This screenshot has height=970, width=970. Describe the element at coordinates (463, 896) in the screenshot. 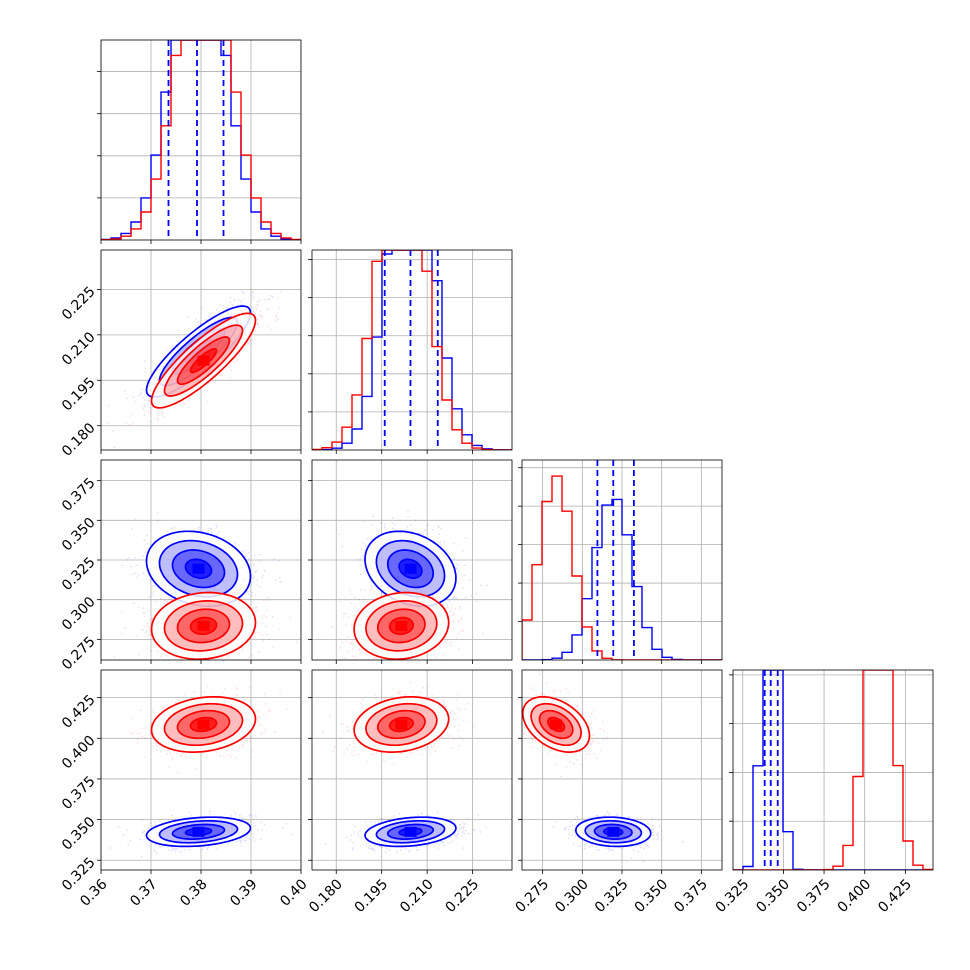

I see `x-tick-label: 0.225` at that location.